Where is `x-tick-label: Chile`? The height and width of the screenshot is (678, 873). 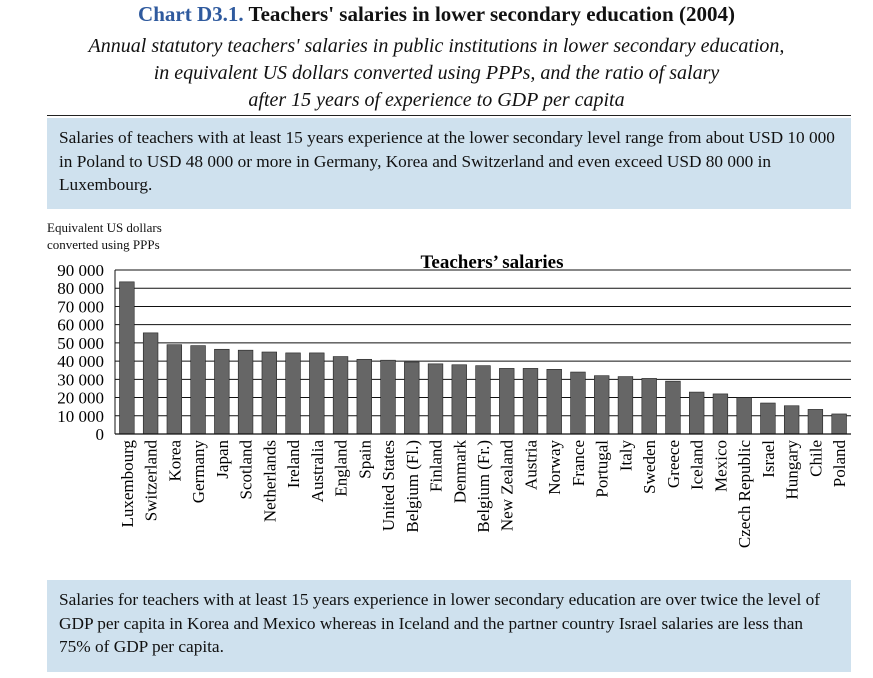
x-tick-label: Chile is located at coordinates (815, 458).